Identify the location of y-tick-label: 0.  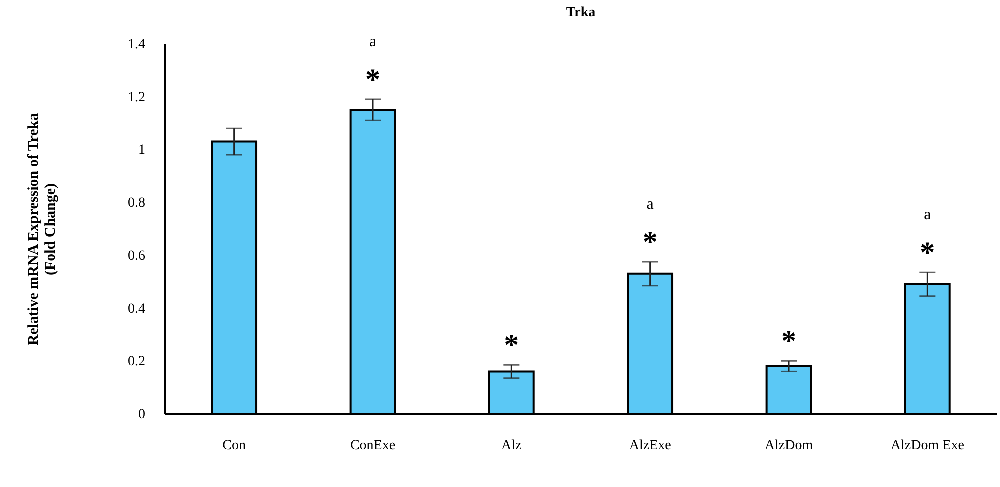
(142, 415).